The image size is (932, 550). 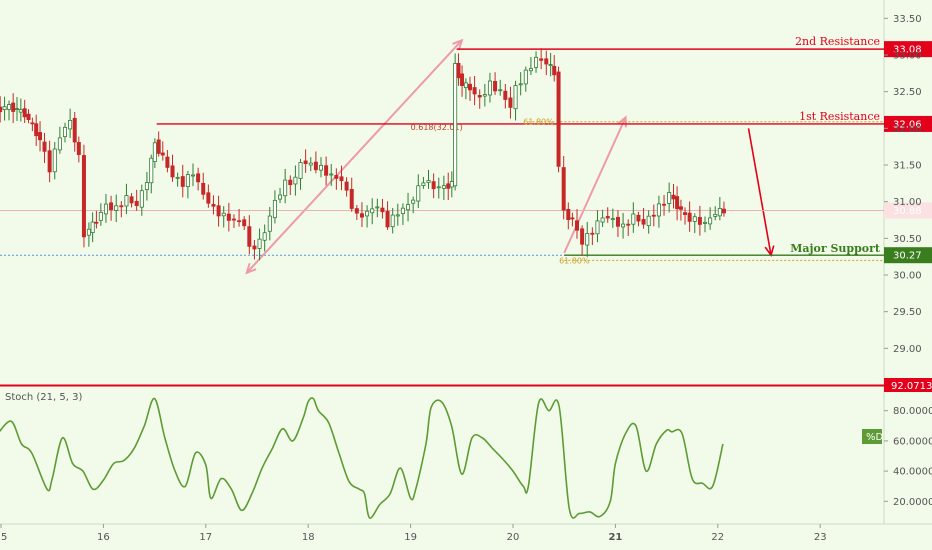 What do you see at coordinates (907, 50) in the screenshot?
I see `price-badge-label: 33.08` at bounding box center [907, 50].